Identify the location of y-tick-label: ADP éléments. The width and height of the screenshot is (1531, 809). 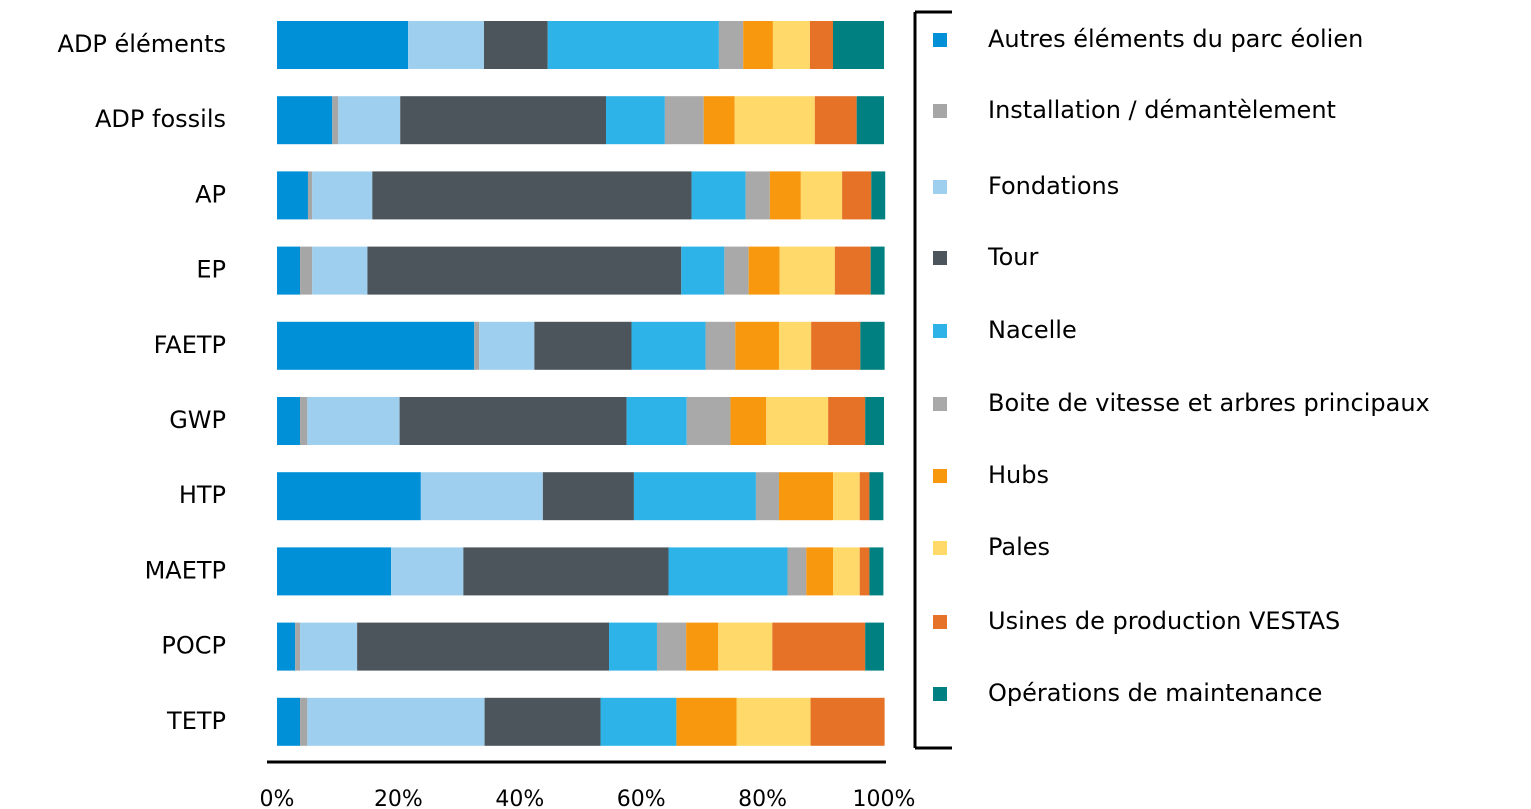
(142, 44).